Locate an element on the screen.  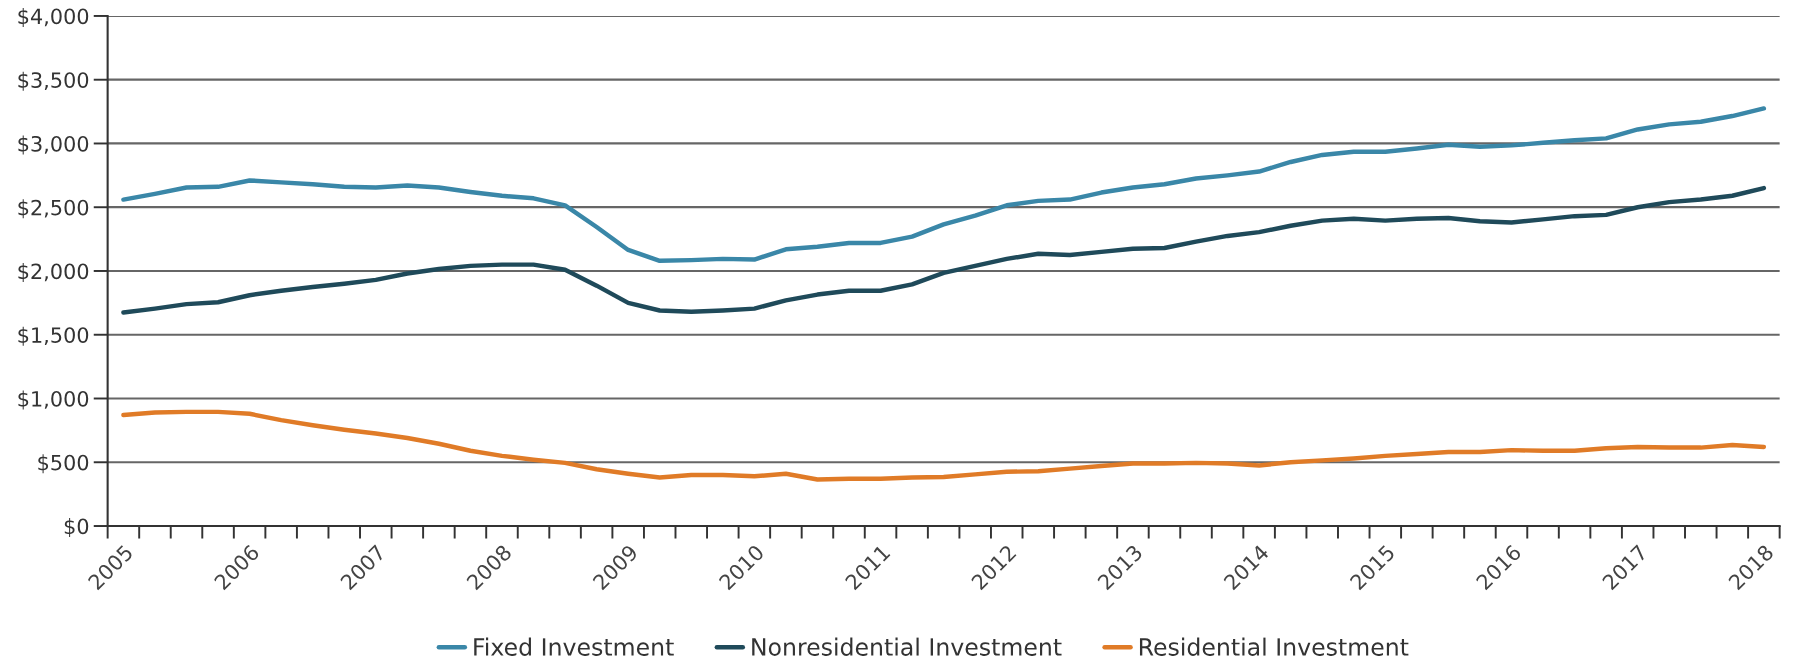
legend-label: Nonresidential Investment is located at coordinates (907, 646).